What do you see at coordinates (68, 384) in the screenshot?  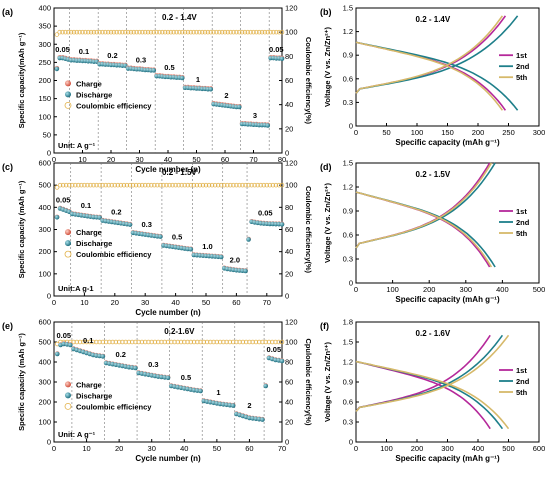 I see `legend-marker` at bounding box center [68, 384].